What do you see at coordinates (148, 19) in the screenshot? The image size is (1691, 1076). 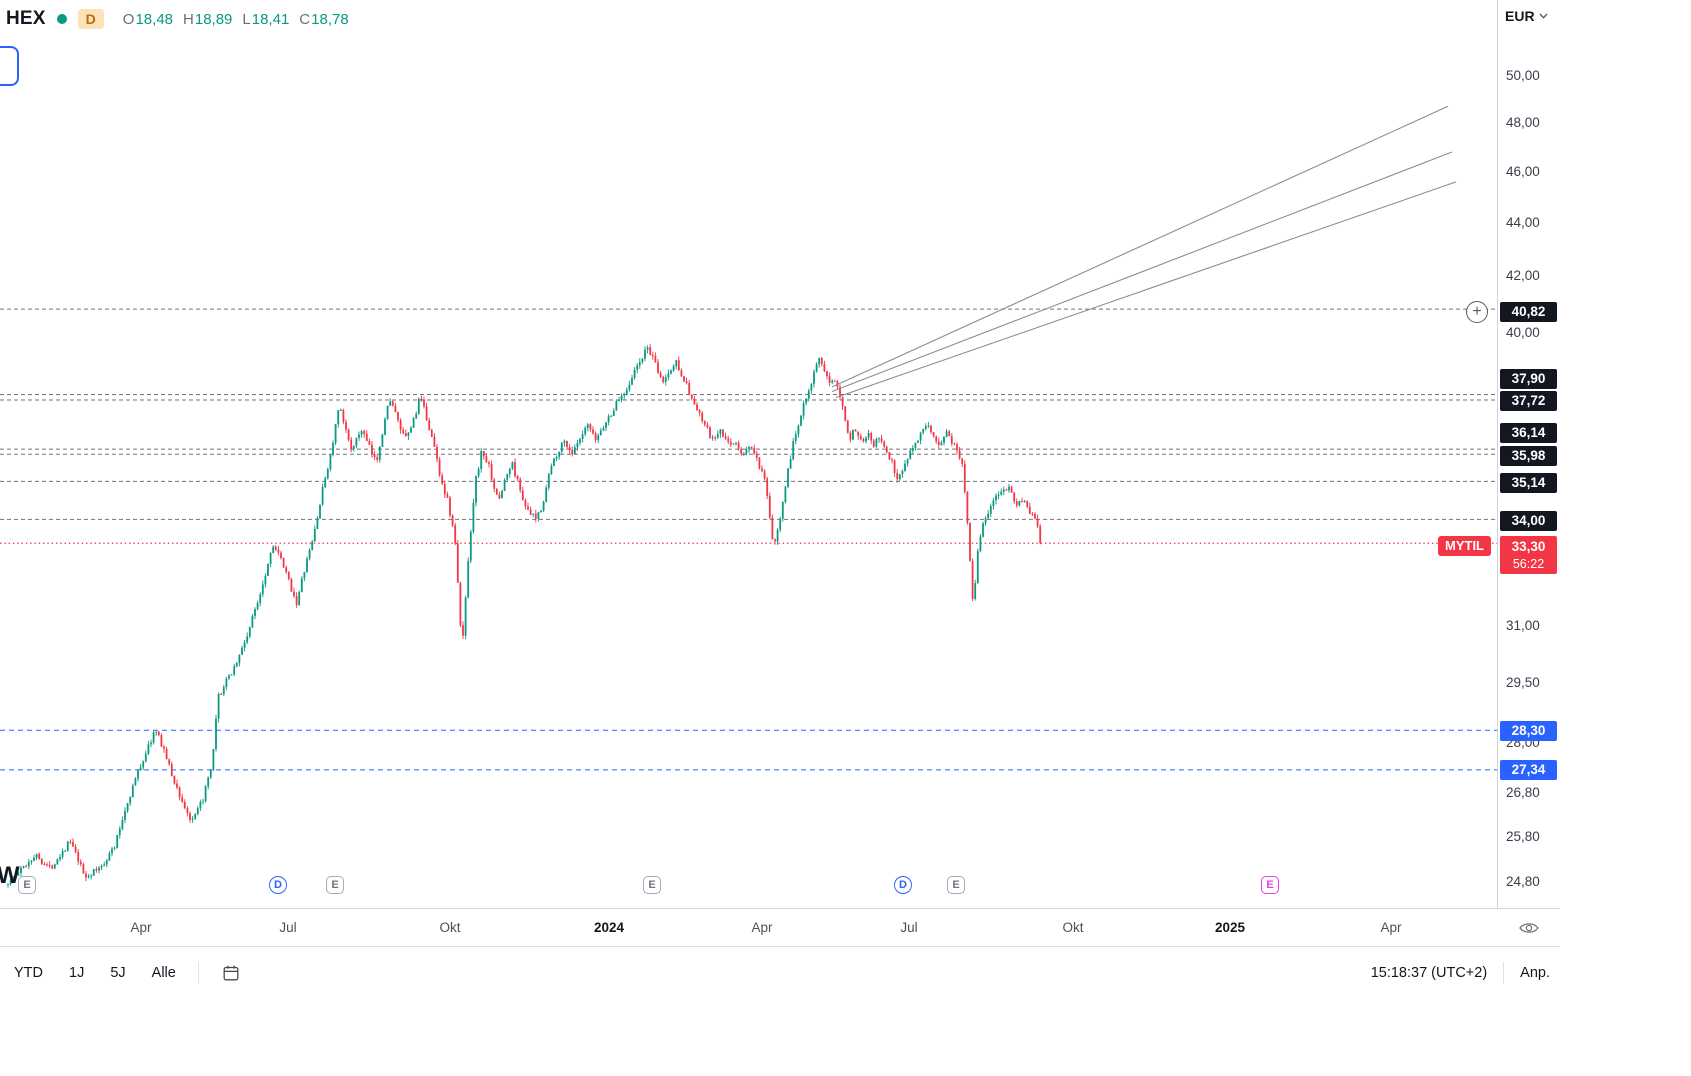 I see `ohlc-item: O18,48` at bounding box center [148, 19].